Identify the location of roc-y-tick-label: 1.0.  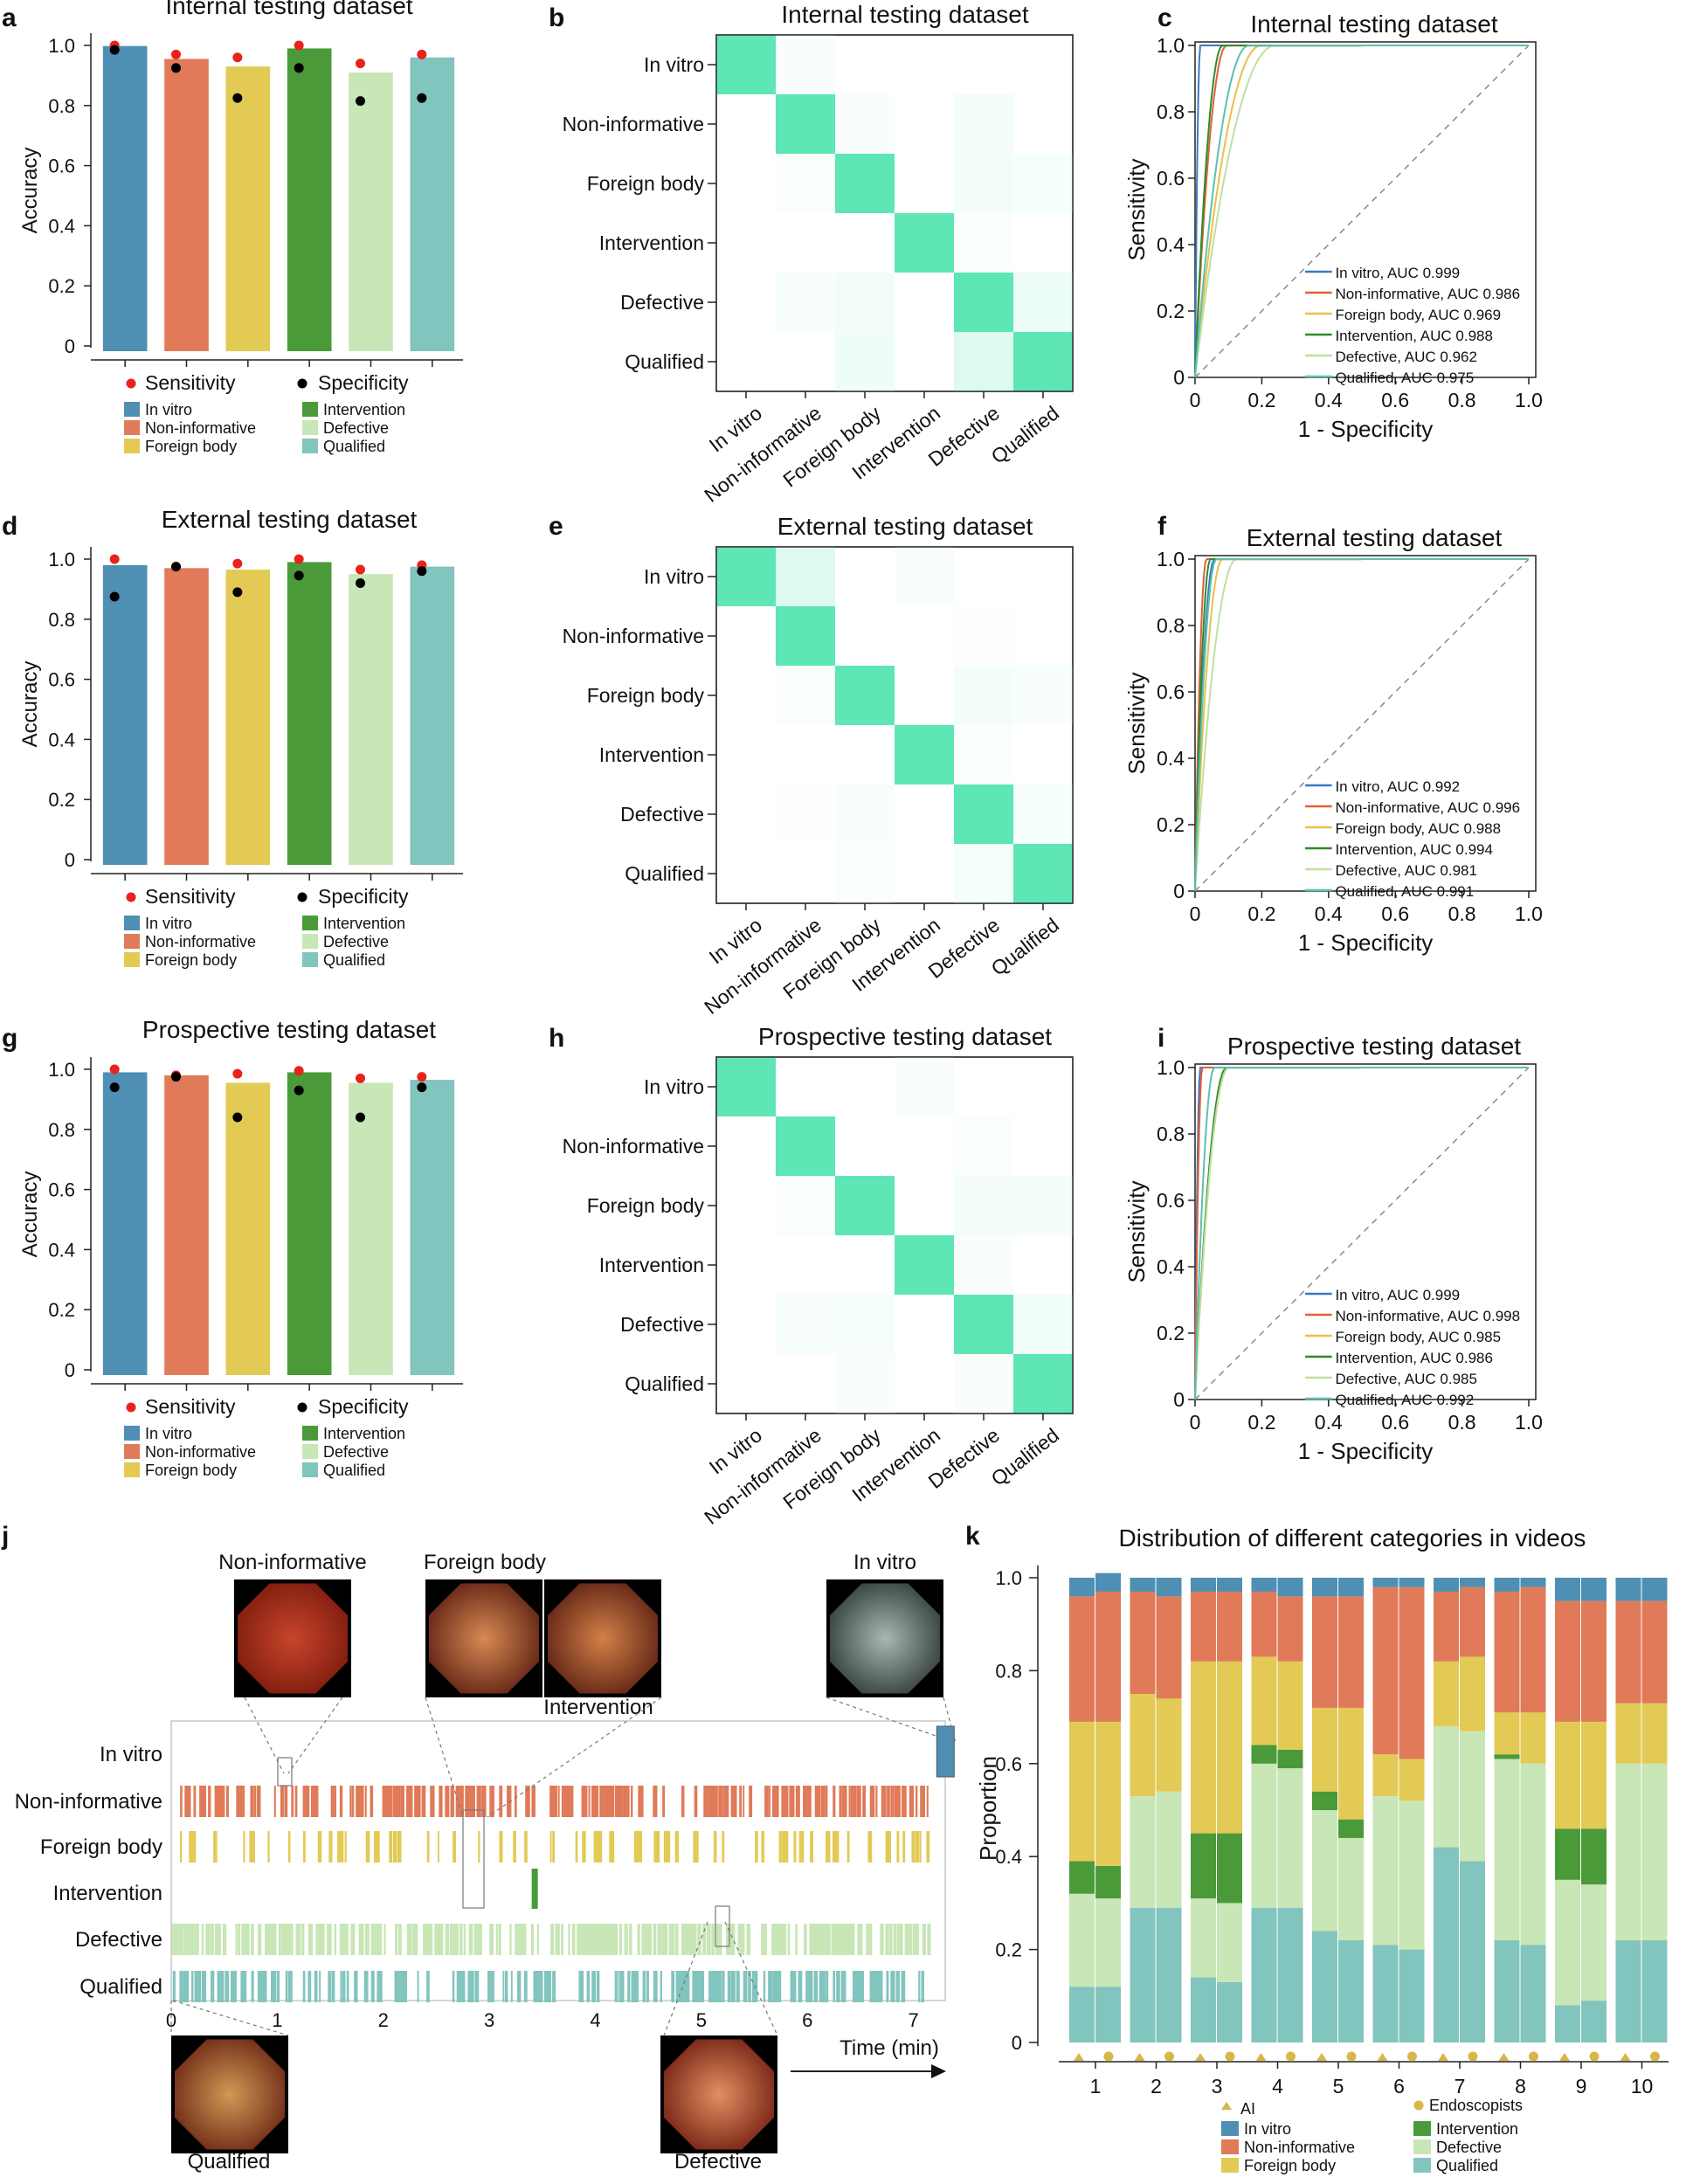
(1171, 559).